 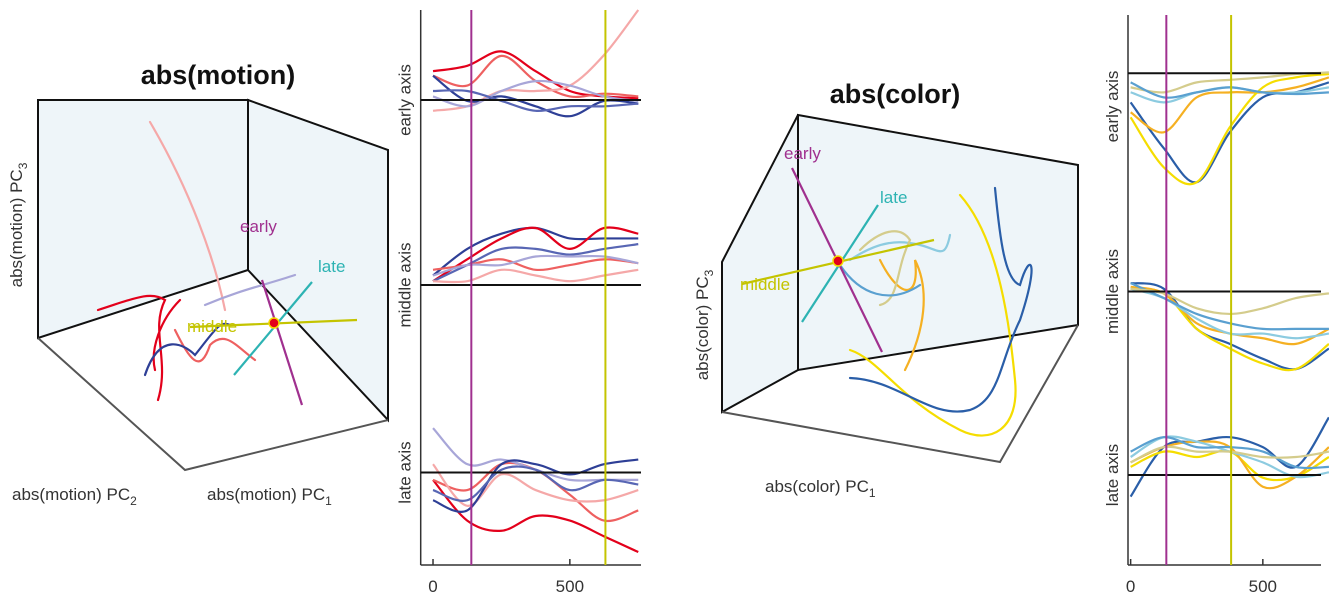 I want to click on axis-label: abs(motion) PC1, so click(x=269, y=496).